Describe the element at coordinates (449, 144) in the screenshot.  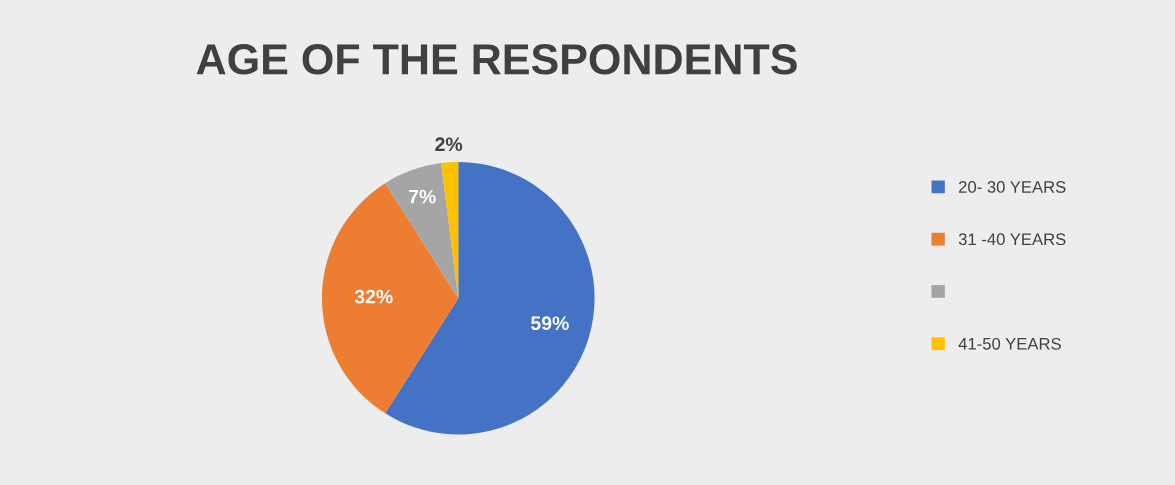
I see `data-label: 2%` at that location.